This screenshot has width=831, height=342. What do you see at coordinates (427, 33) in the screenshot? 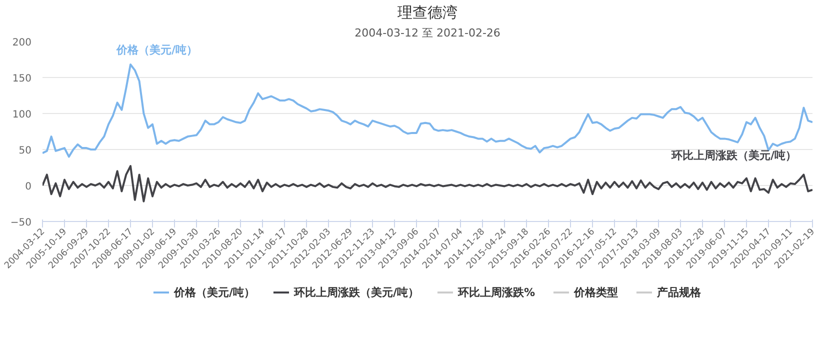
I see `chart-subtitle: 2004-03-12 至 2021-02-26` at bounding box center [427, 33].